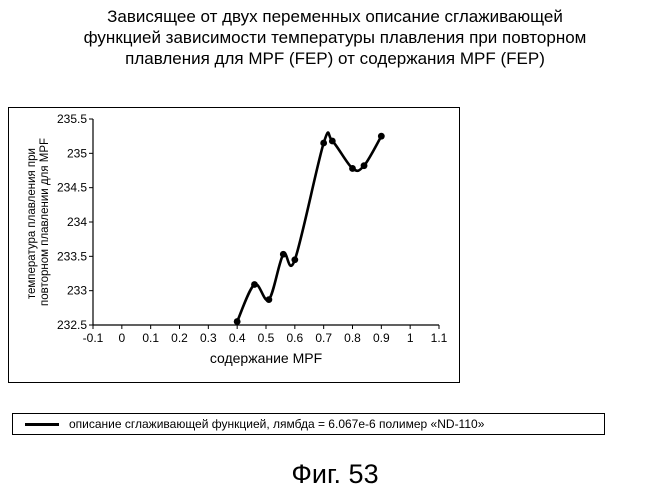 Image resolution: width=670 pixels, height=500 pixels. I want to click on figure-caption: Фиг. 53, so click(335, 474).